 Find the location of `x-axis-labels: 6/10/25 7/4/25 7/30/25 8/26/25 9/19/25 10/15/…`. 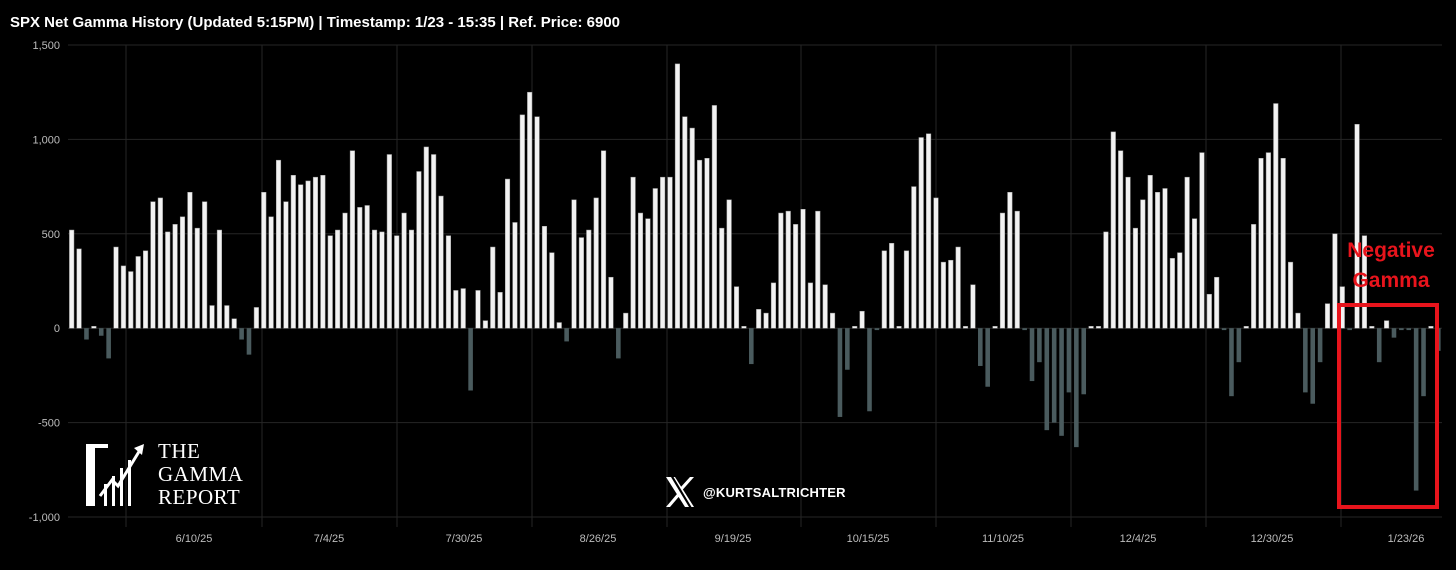

x-axis-labels: 6/10/25 7/4/25 7/30/25 8/26/25 9/19/25 10/15/… is located at coordinates (800, 539).